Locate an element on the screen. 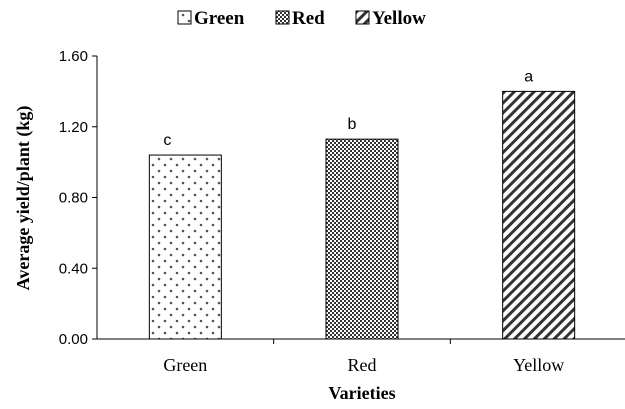  y-tick-label: 0.40 is located at coordinates (73, 268).